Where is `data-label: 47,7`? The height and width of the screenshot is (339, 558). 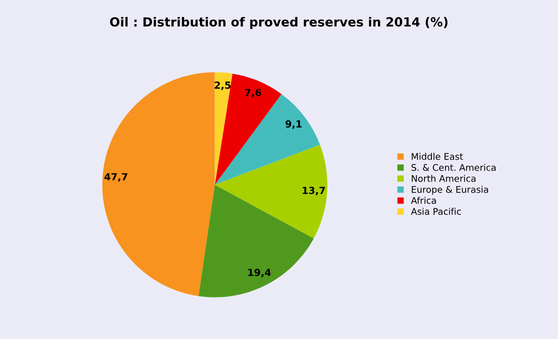 data-label: 47,7 is located at coordinates (116, 177).